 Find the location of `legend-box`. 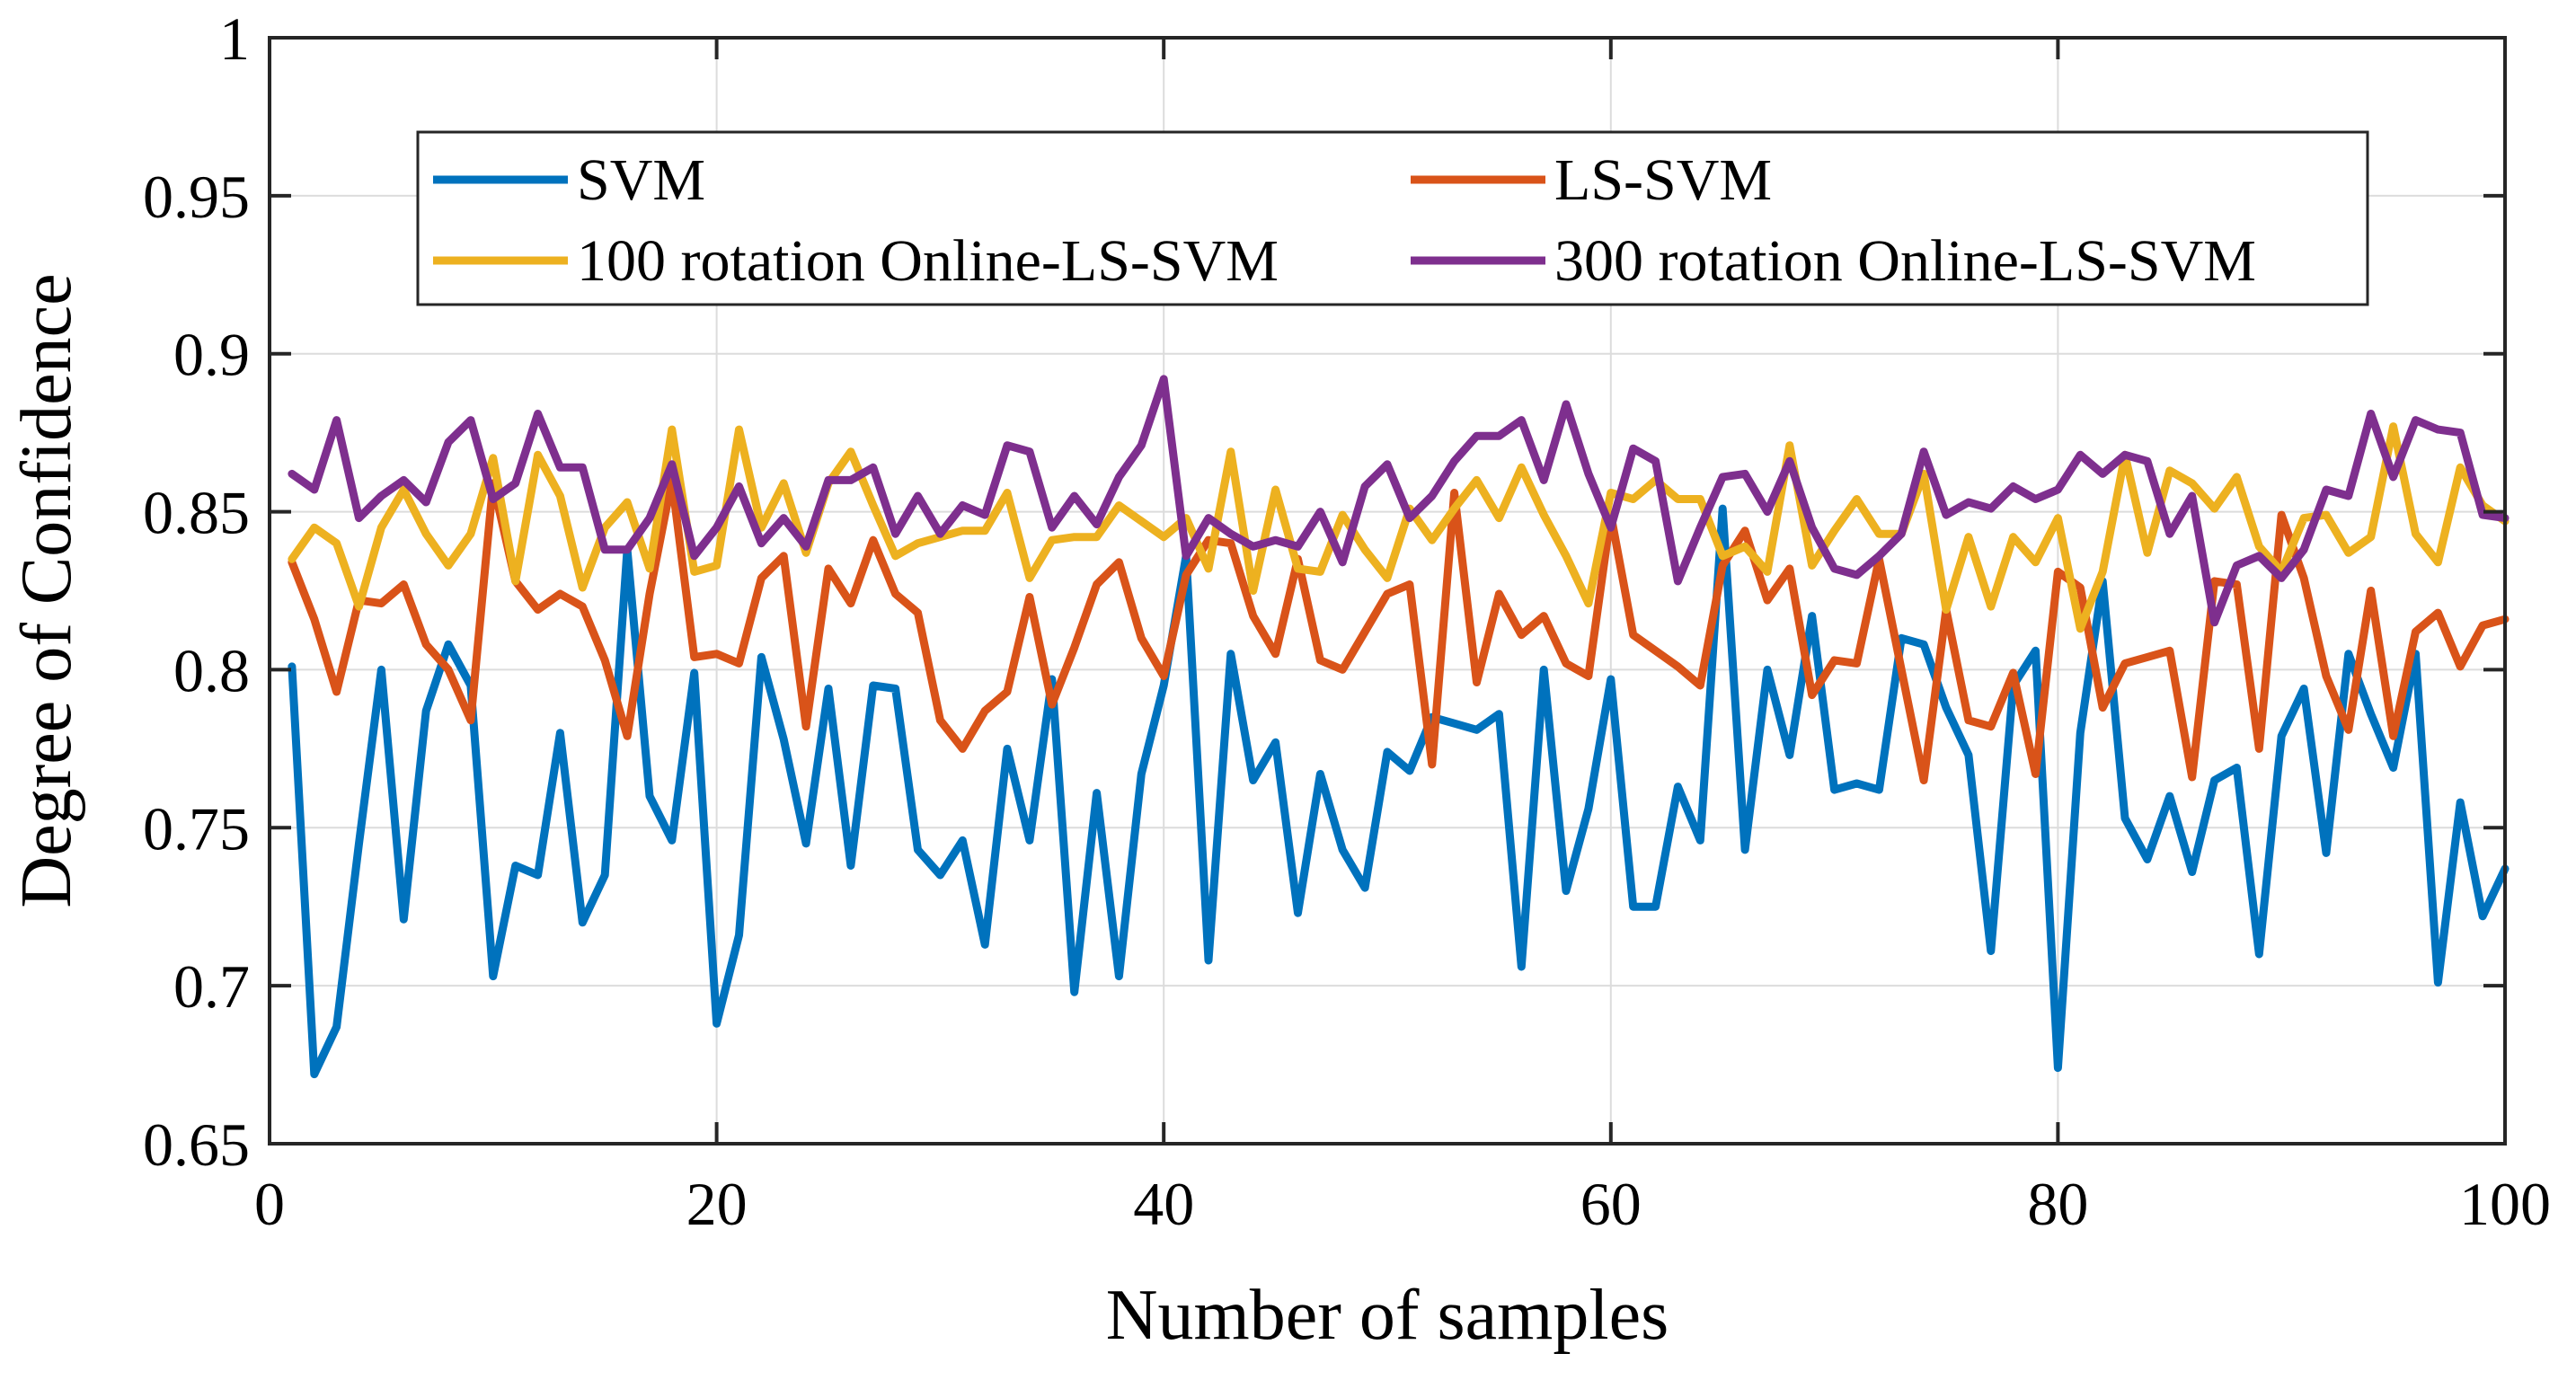

legend-box is located at coordinates (1393, 218).